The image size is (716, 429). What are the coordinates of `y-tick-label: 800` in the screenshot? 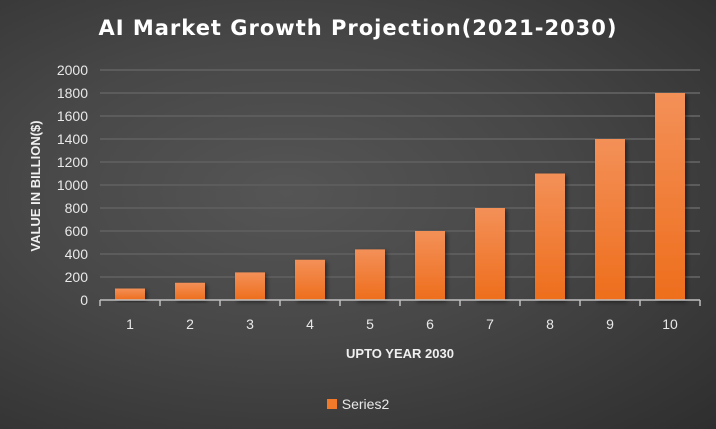 It's located at (77, 208).